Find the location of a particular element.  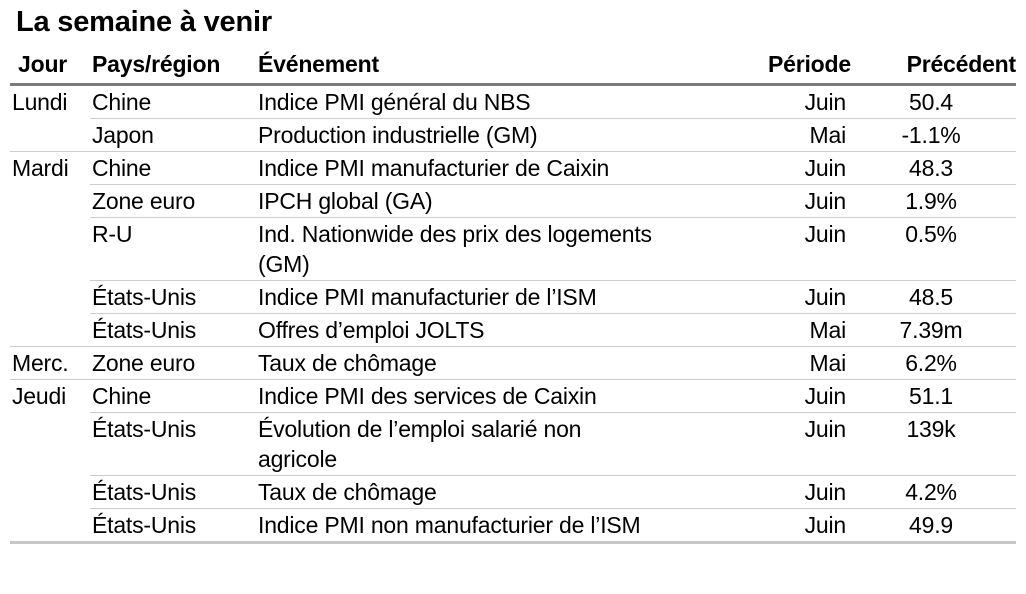

event-cell: Indice PMI des services de Caixin is located at coordinates (512, 396).